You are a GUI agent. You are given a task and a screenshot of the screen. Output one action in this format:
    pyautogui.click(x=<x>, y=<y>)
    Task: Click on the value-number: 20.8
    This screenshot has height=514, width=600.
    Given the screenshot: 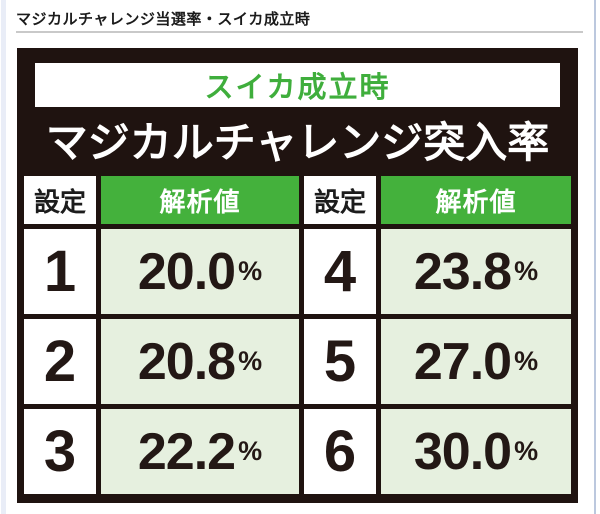 What is the action you would take?
    pyautogui.click(x=186, y=361)
    